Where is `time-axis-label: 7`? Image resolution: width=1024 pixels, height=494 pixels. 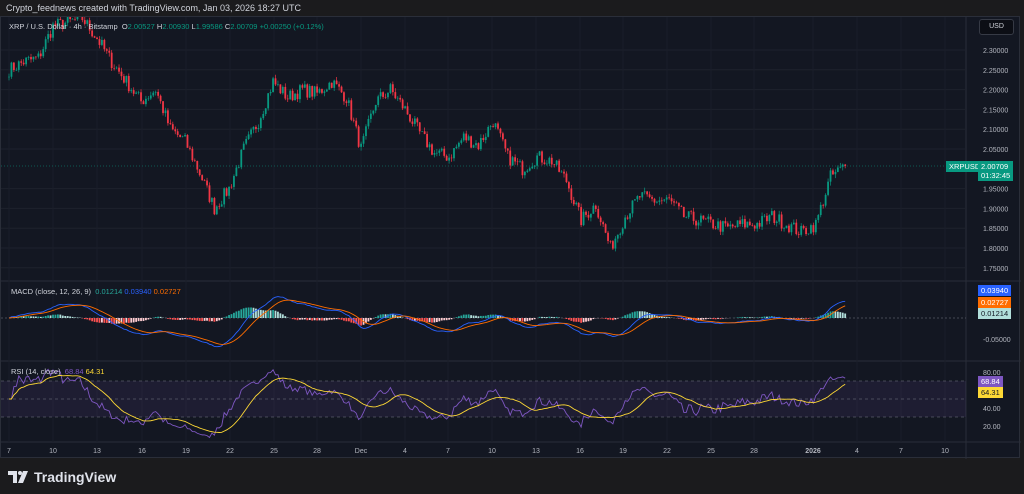 time-axis-label: 7 is located at coordinates (448, 451).